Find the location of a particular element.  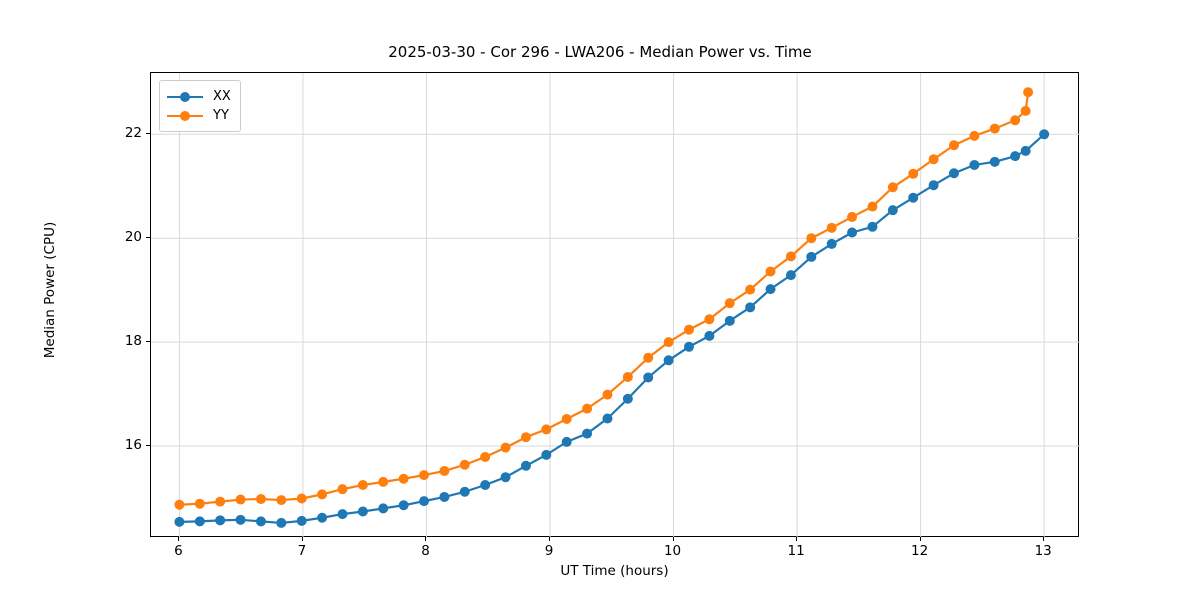

chart-legend: XX YY is located at coordinates (200, 106).